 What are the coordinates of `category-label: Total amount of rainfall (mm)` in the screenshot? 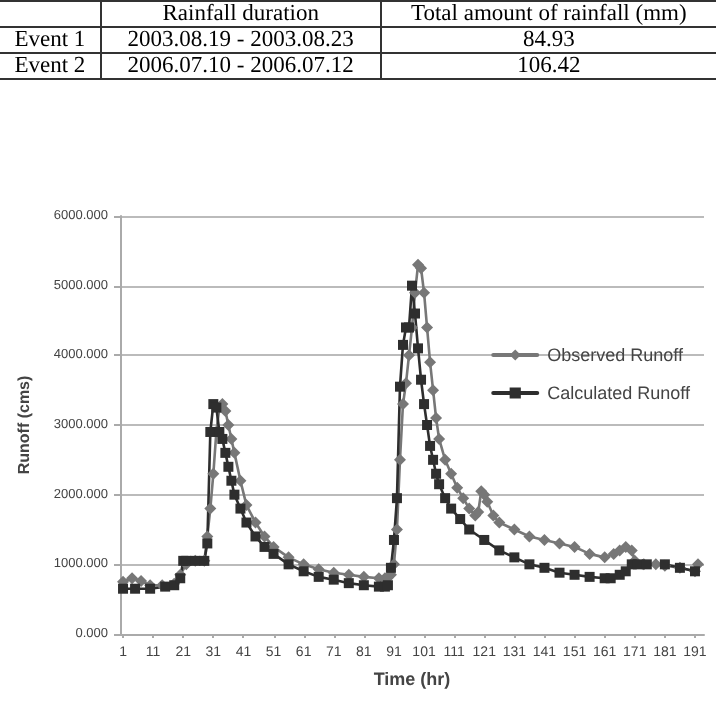 It's located at (548, 14).